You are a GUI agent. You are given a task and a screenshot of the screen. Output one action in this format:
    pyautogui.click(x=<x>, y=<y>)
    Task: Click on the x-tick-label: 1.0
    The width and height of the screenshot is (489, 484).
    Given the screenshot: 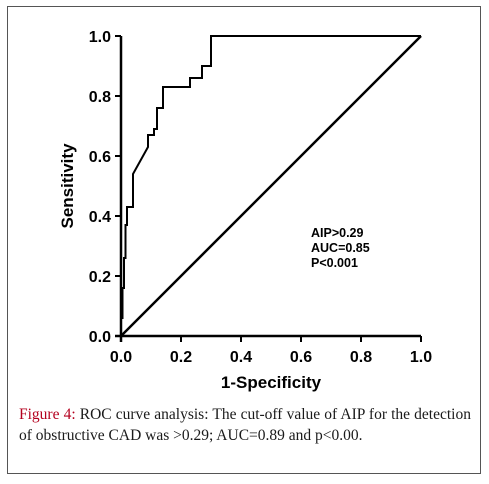 What is the action you would take?
    pyautogui.click(x=421, y=357)
    